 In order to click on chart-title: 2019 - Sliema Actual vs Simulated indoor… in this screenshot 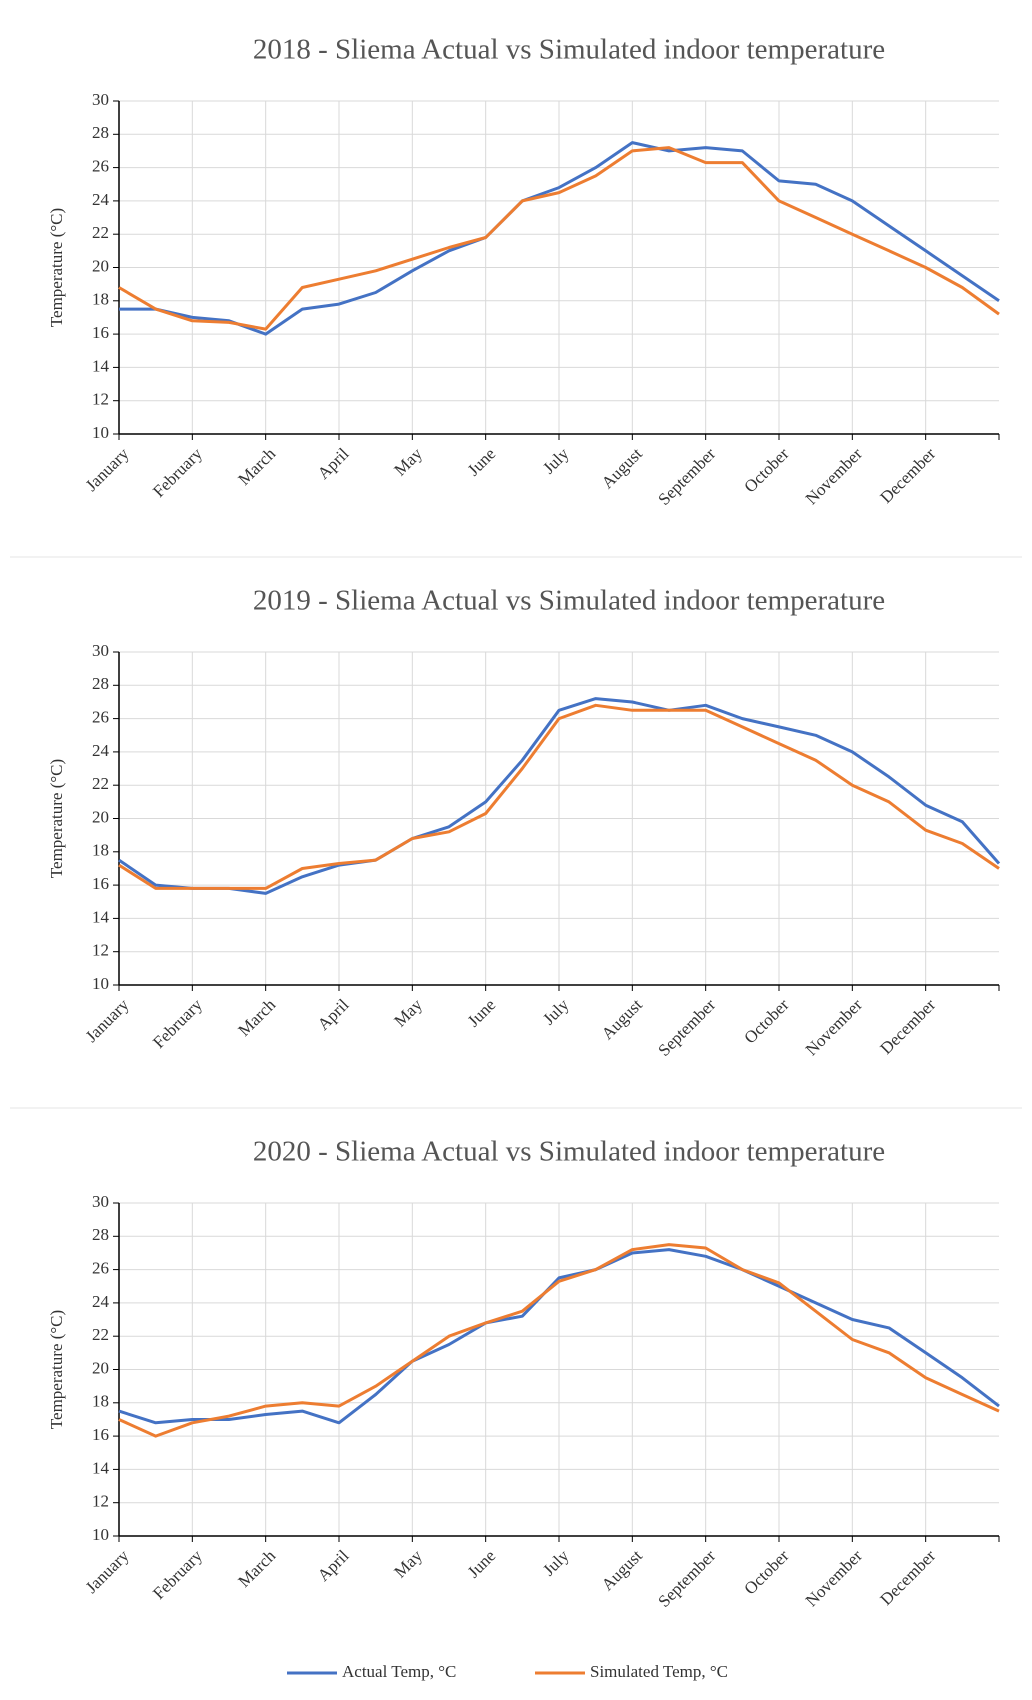, I will do `click(569, 601)`.